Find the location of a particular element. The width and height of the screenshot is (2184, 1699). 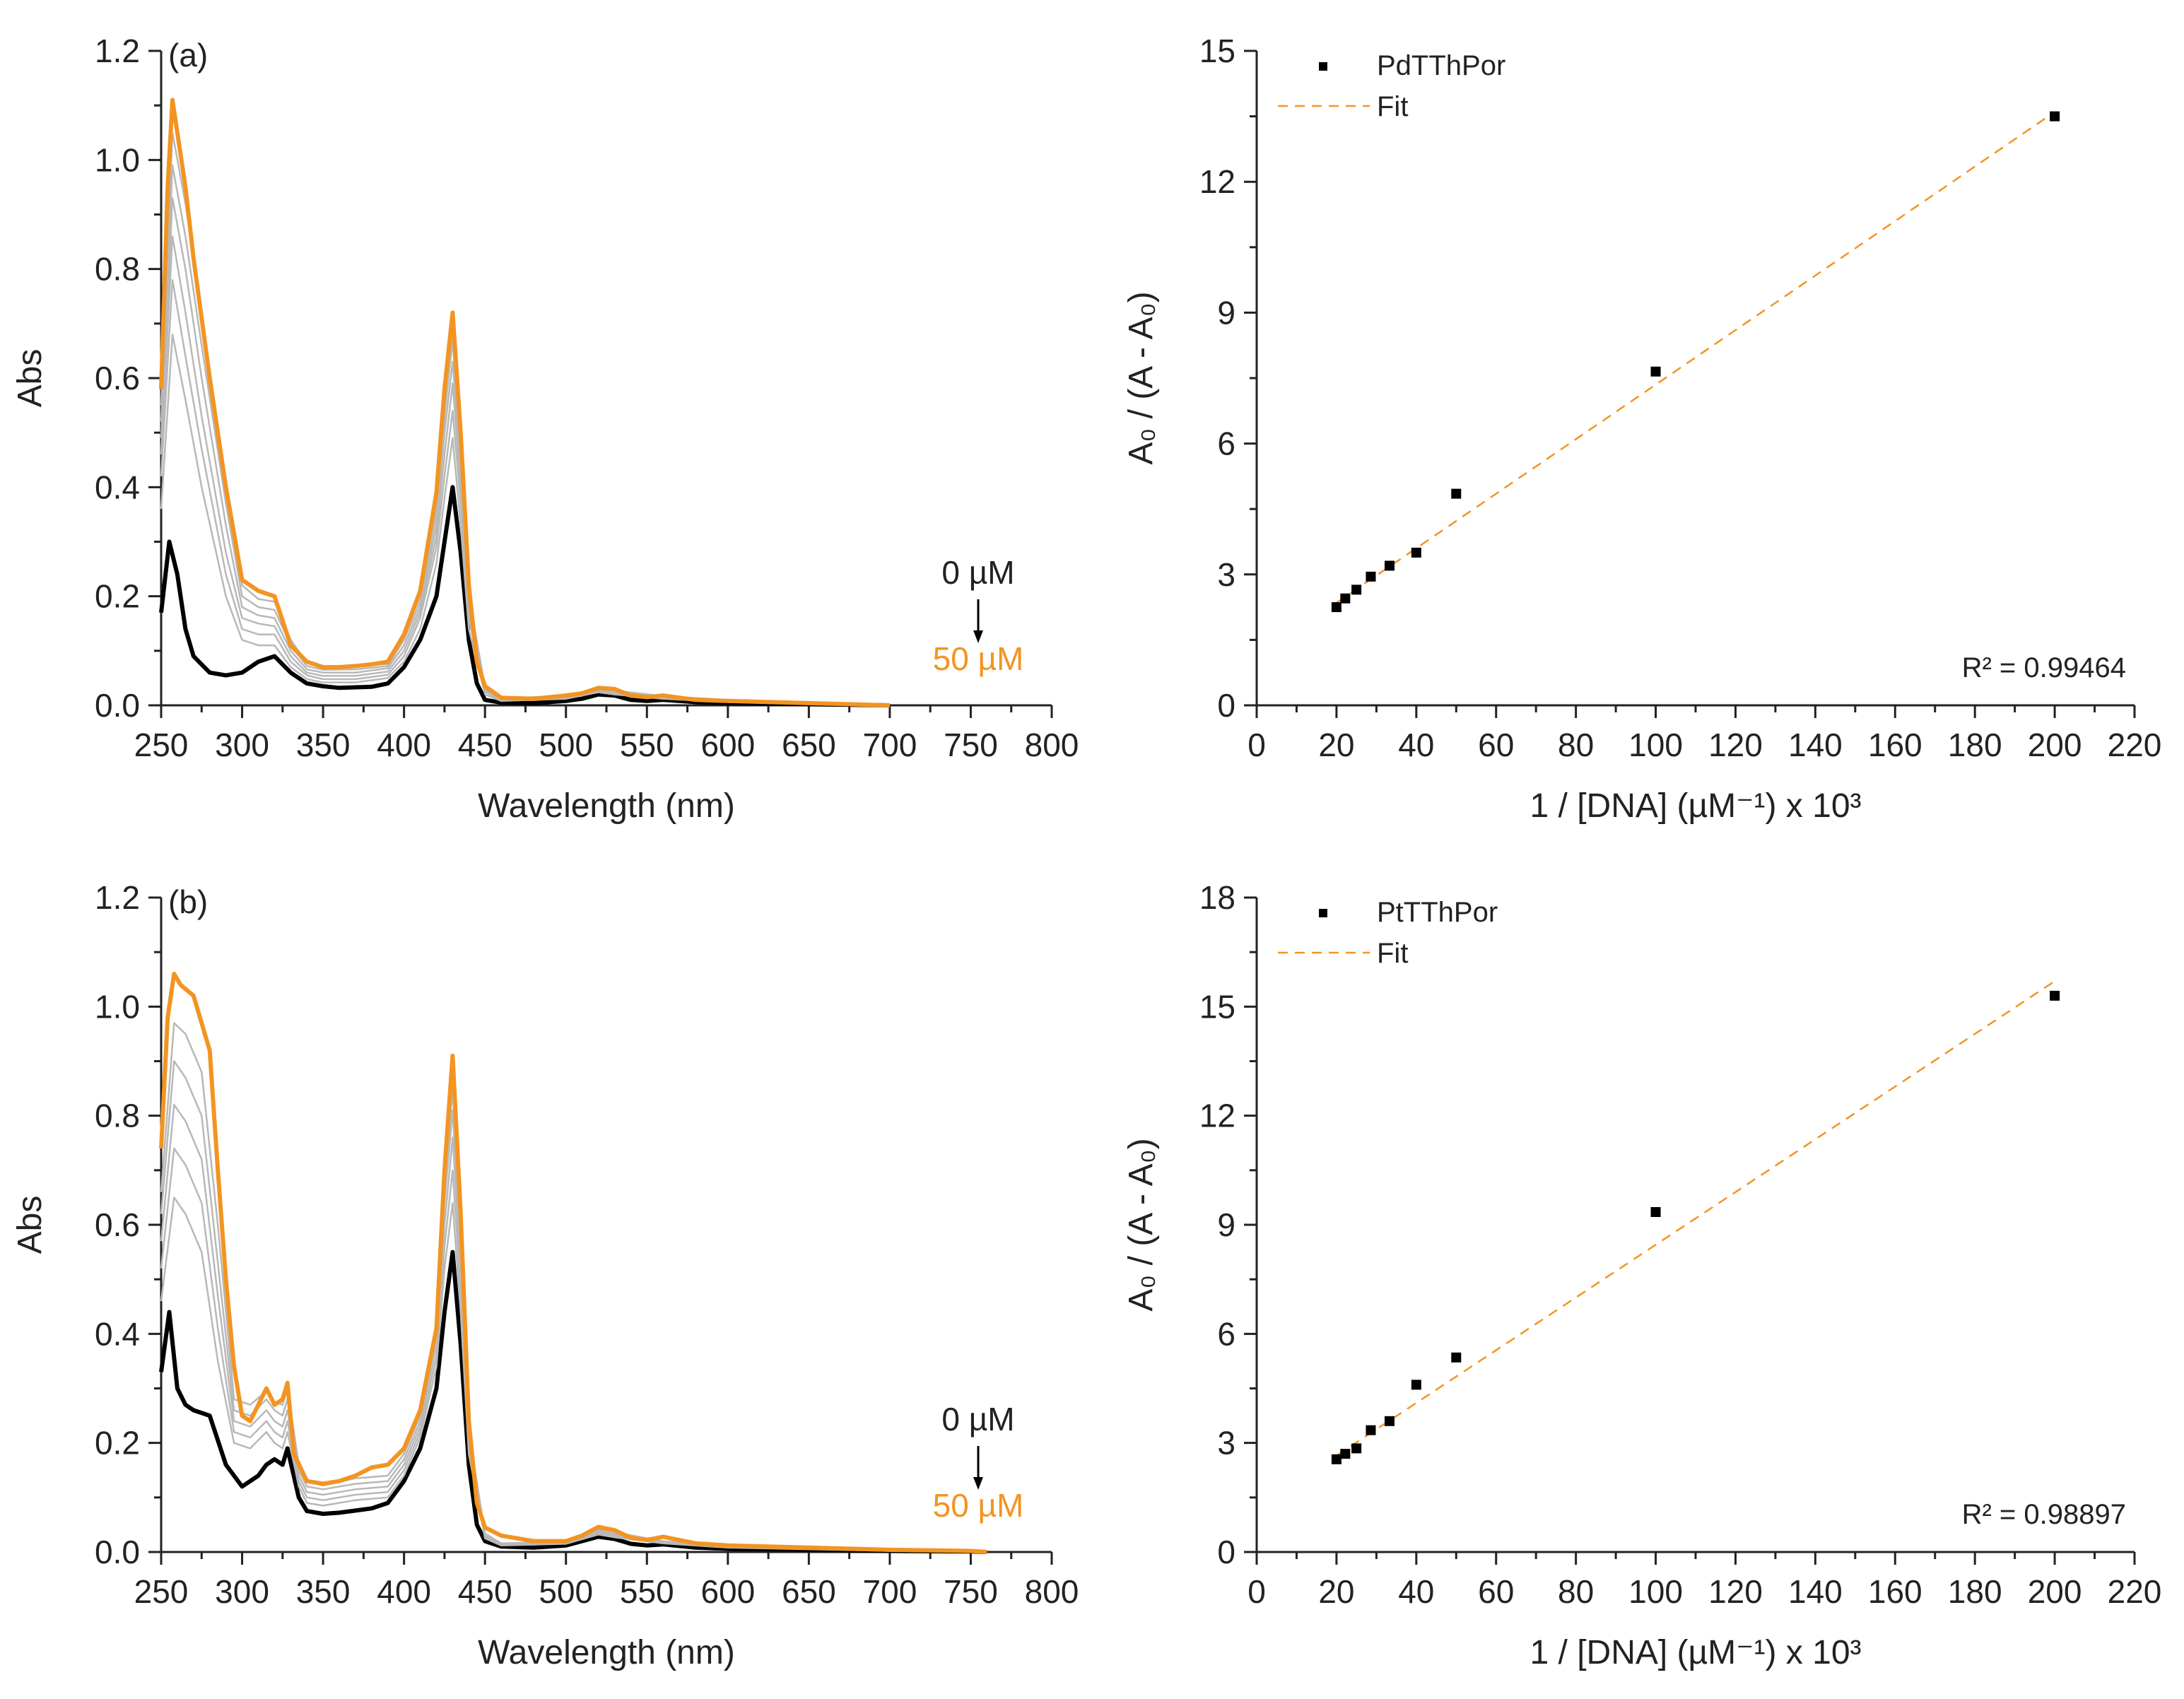

legend-points-label: PtTThPor is located at coordinates (1437, 912).